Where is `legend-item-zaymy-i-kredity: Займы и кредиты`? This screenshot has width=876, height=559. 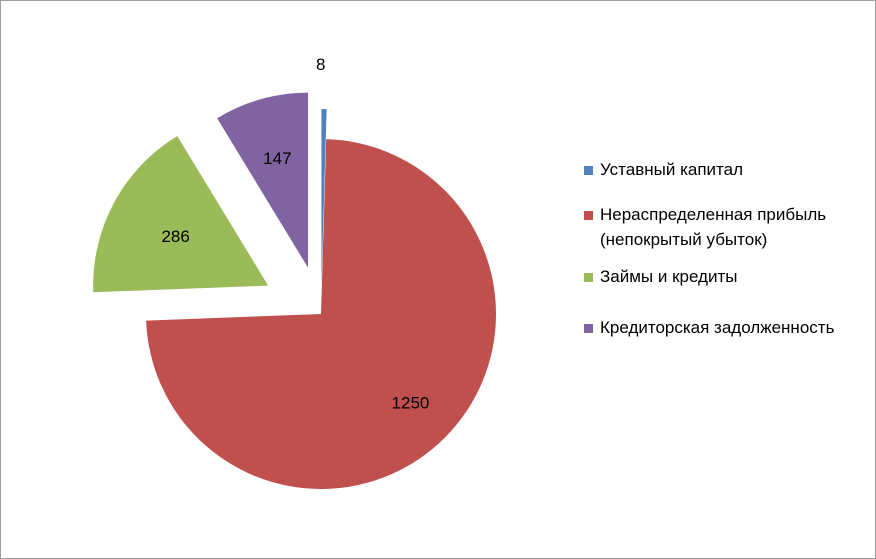 legend-item-zaymy-i-kredity: Займы и кредиты is located at coordinates (724, 276).